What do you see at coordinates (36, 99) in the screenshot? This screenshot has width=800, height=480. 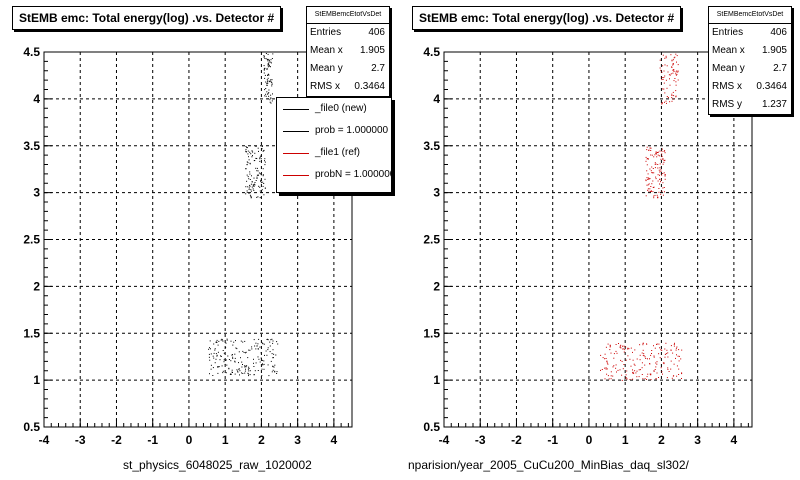 I see `y-tick-label: 4` at bounding box center [36, 99].